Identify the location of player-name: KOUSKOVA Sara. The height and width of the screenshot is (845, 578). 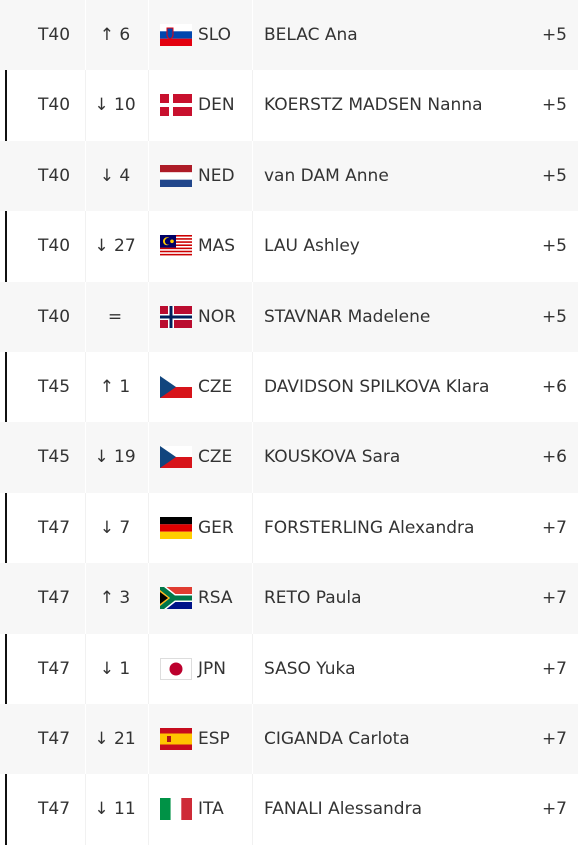
(332, 457).